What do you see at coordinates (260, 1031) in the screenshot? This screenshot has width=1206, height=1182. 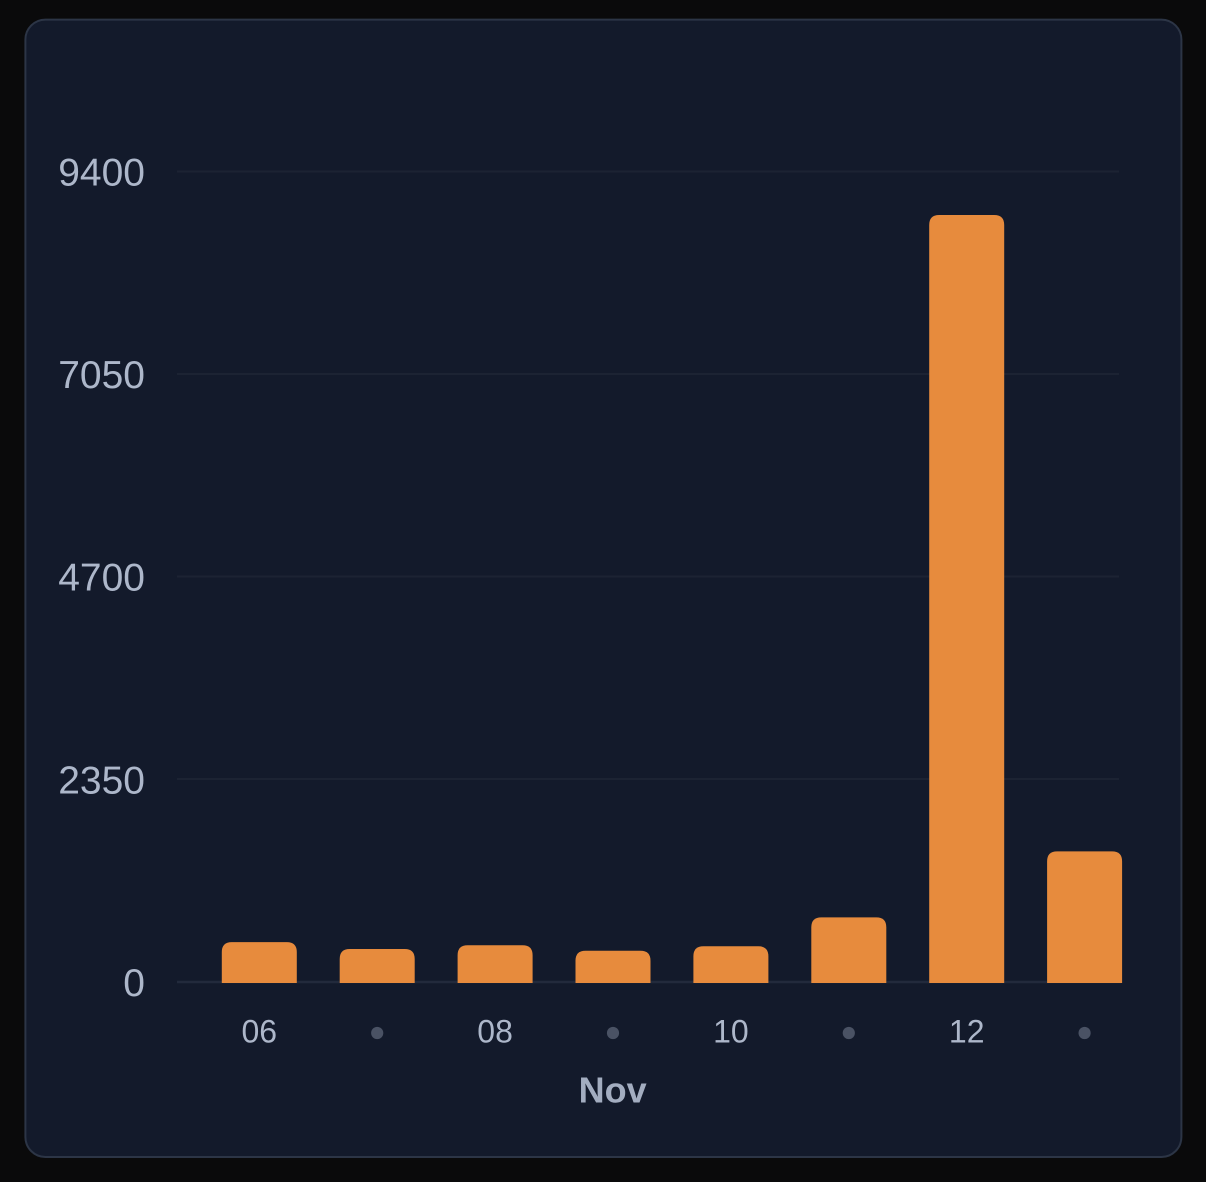 I see `svg-text: 06` at bounding box center [260, 1031].